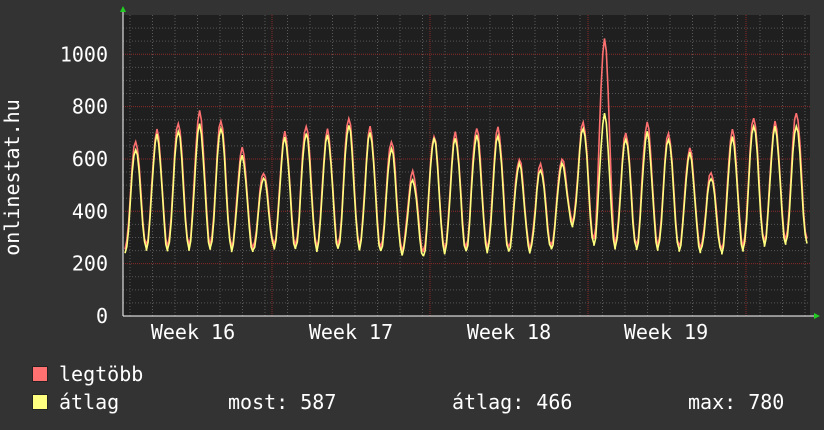  What do you see at coordinates (12, 177) in the screenshot?
I see `y-axis-label: onlinestat.hu` at bounding box center [12, 177].